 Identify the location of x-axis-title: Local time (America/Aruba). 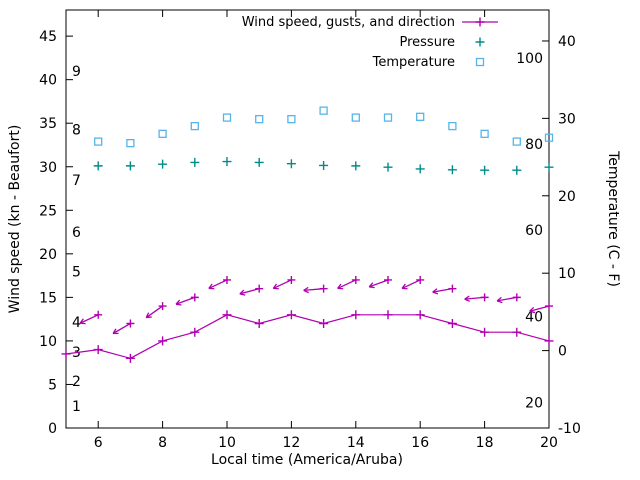
(307, 460).